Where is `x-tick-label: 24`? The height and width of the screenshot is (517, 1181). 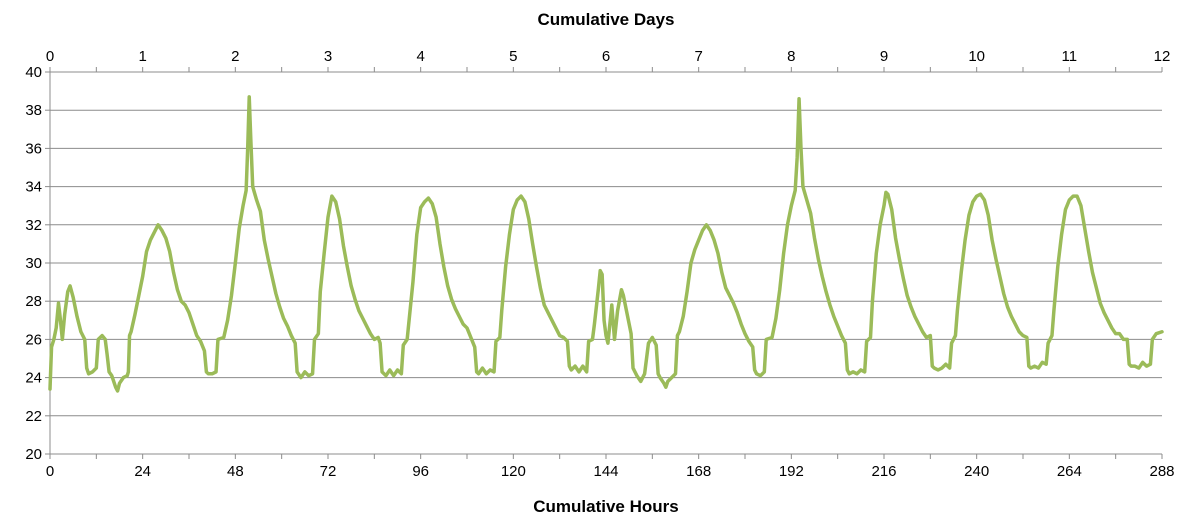
x-tick-label: 24 is located at coordinates (142, 471).